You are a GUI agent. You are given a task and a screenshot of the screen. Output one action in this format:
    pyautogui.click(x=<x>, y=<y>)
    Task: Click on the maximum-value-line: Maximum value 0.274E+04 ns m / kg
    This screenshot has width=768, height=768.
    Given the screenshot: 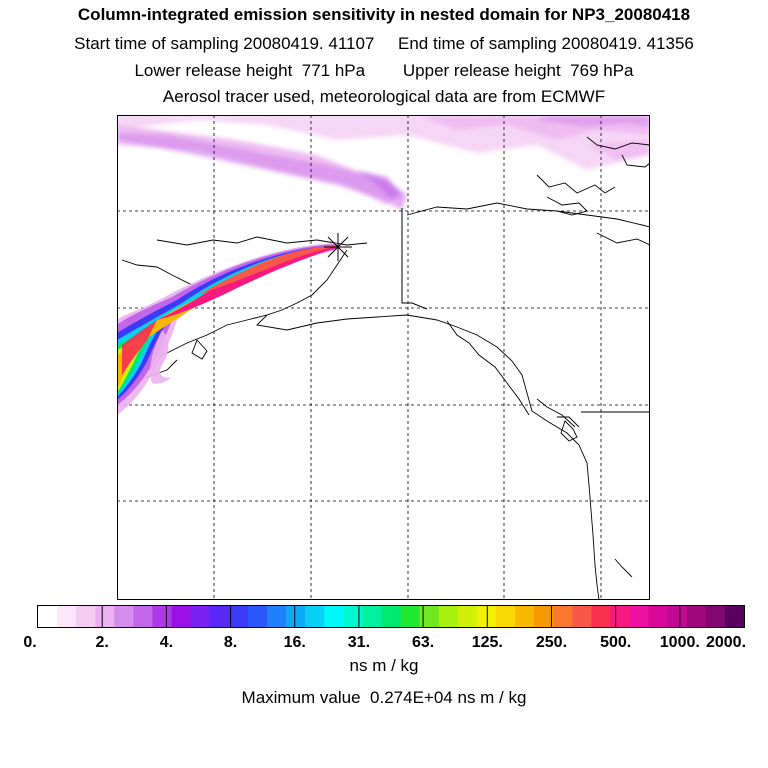 What is the action you would take?
    pyautogui.click(x=384, y=698)
    